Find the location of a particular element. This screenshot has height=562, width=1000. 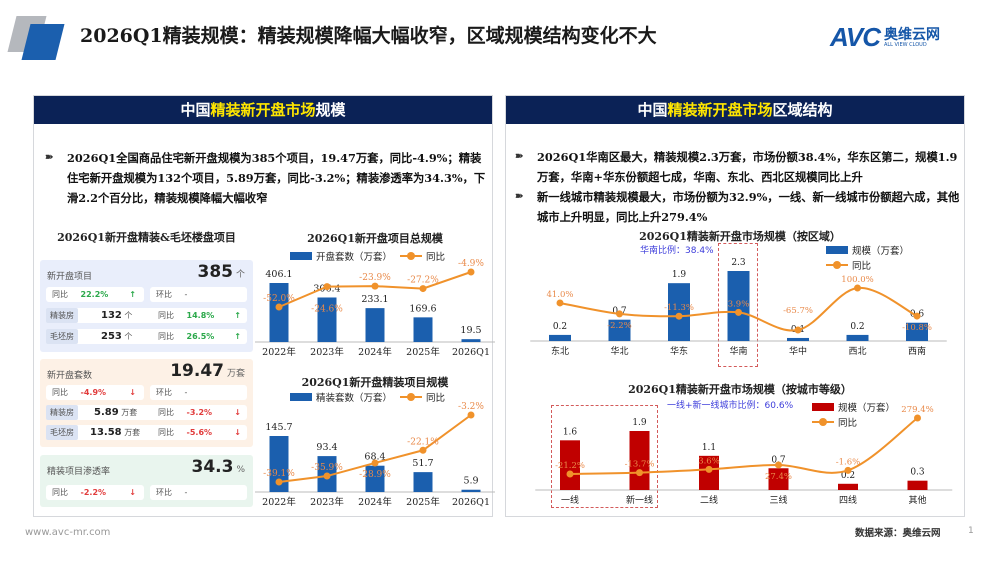

yoy-label: -65.7% is located at coordinates (798, 311).